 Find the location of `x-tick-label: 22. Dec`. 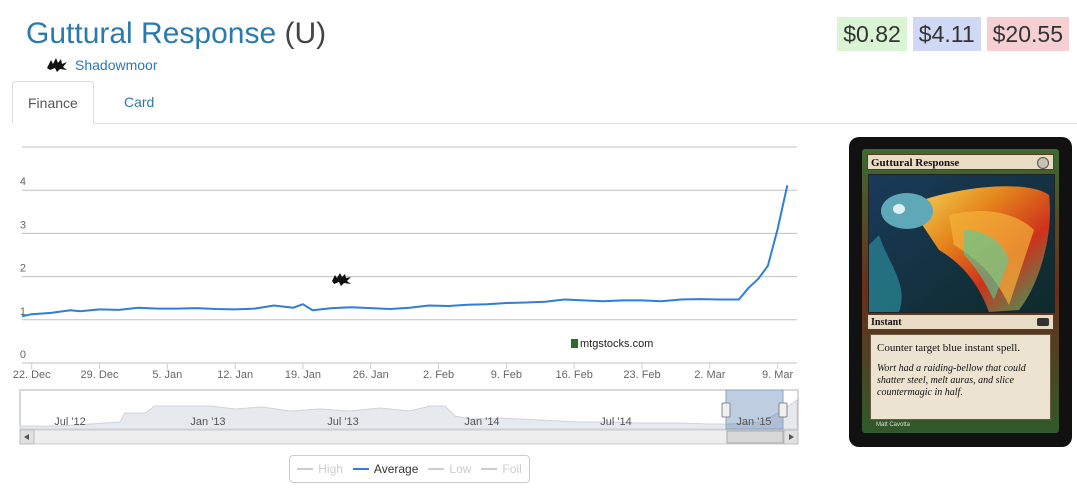

x-tick-label: 22. Dec is located at coordinates (32, 375).